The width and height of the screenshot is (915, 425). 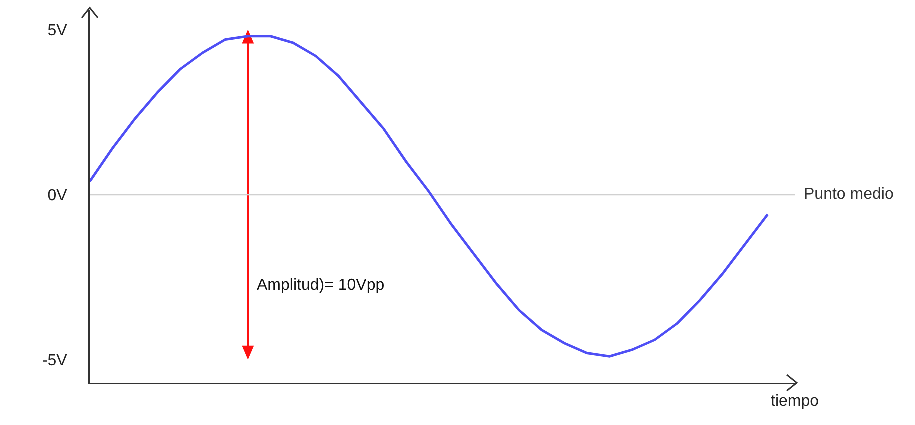 What do you see at coordinates (55, 361) in the screenshot?
I see `y-tick-label: -5V` at bounding box center [55, 361].